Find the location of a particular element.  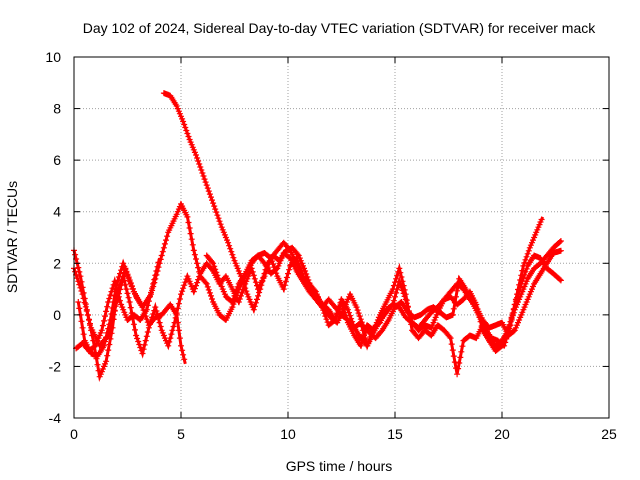

x-tick-label: 5 is located at coordinates (181, 434).